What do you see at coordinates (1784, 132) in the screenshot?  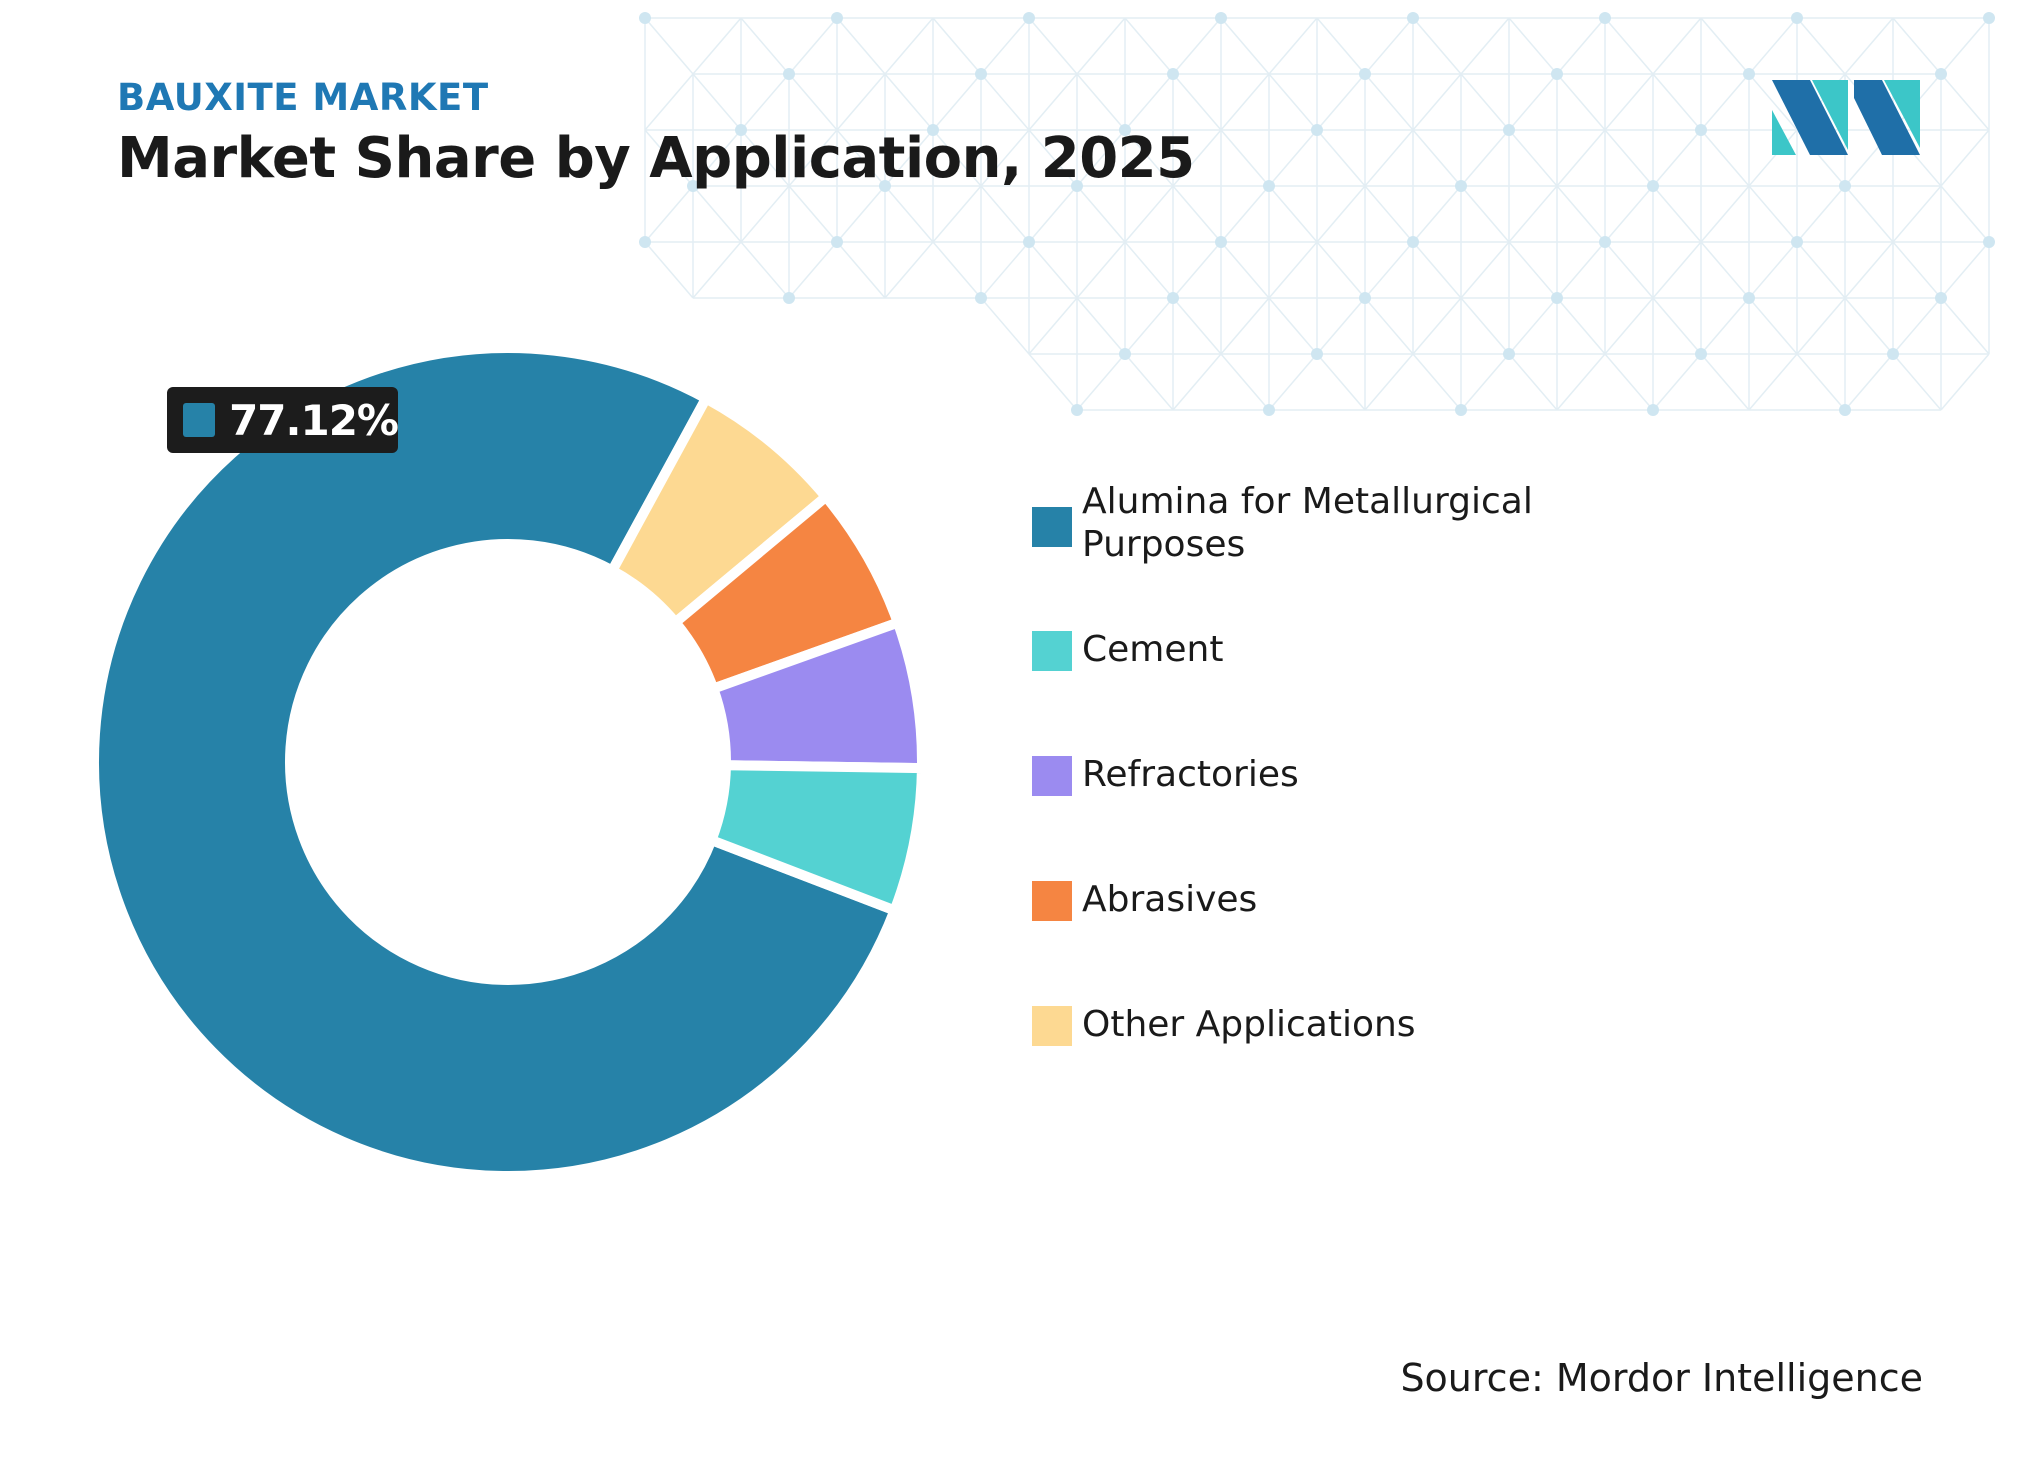 I see `logo-shape-left-accent` at bounding box center [1784, 132].